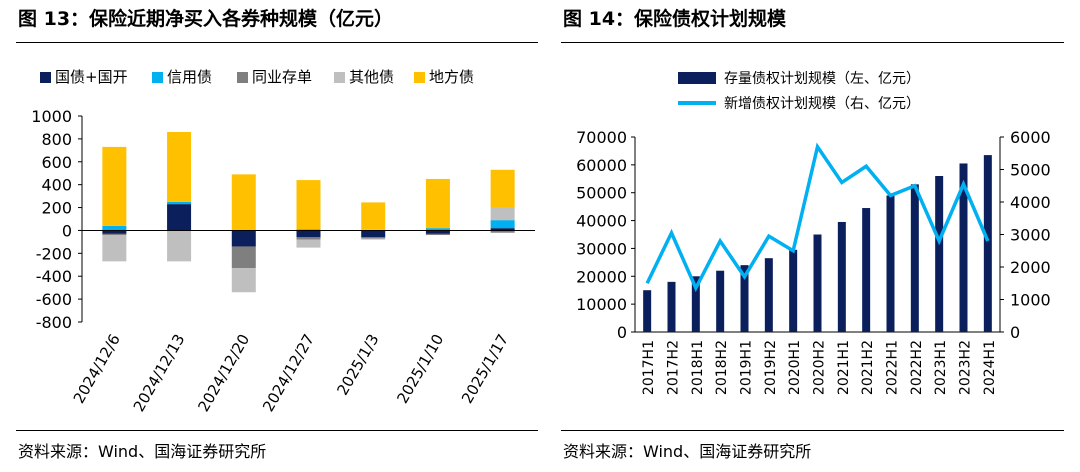 Image resolution: width=1080 pixels, height=472 pixels. I want to click on right-y-tick-label: 4000, so click(1030, 202).